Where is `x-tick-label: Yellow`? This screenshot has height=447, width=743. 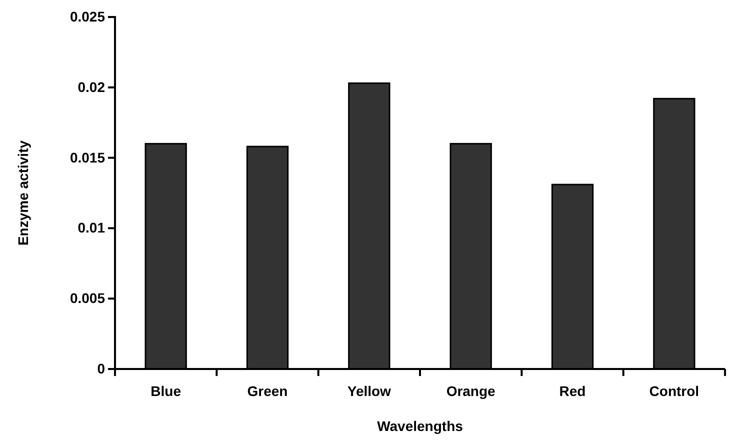
x-tick-label: Yellow is located at coordinates (369, 391).